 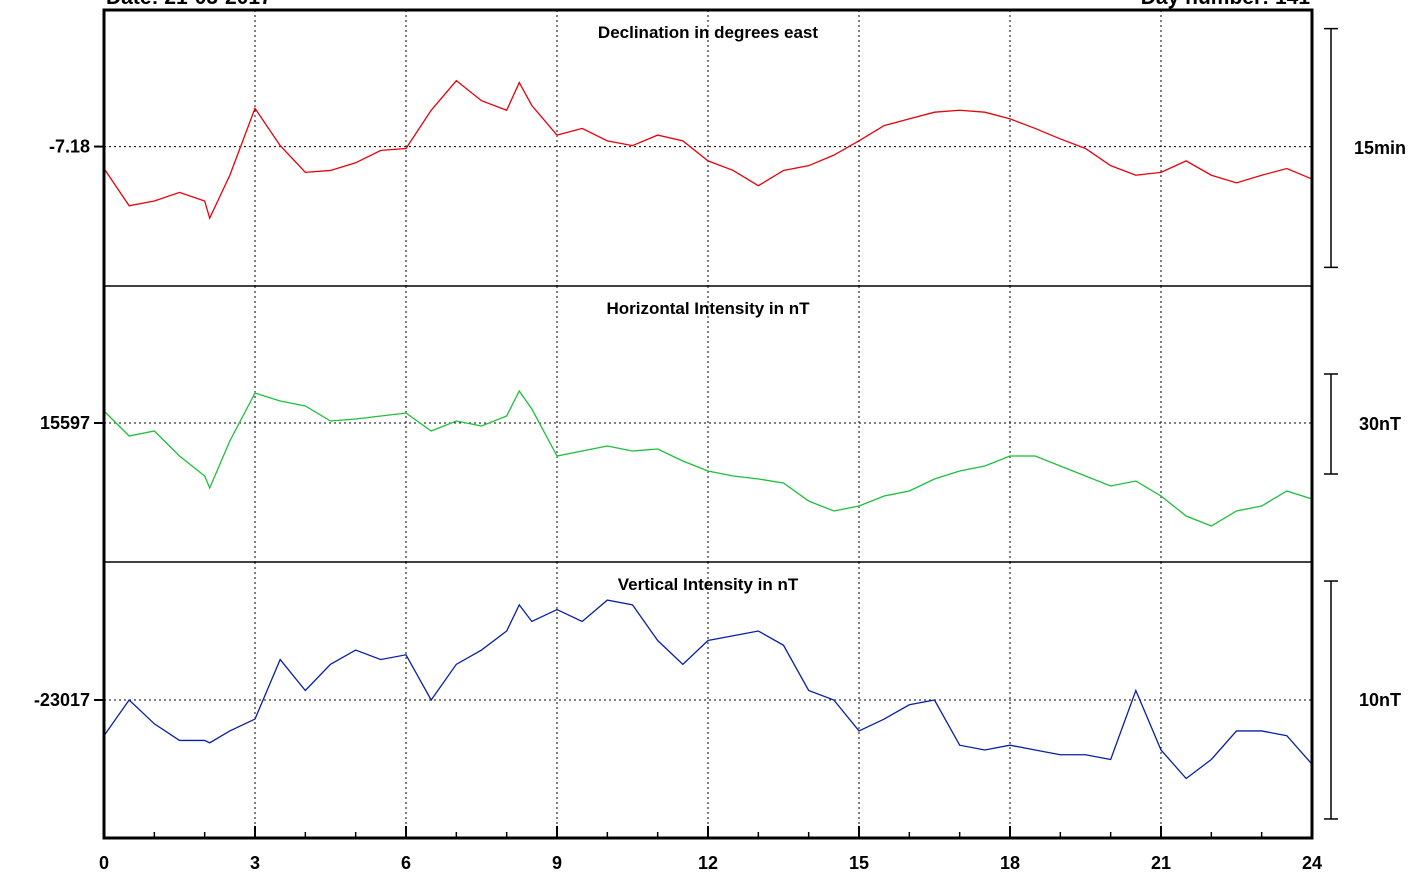 I want to click on x-tick-label: 18, so click(x=1010, y=863).